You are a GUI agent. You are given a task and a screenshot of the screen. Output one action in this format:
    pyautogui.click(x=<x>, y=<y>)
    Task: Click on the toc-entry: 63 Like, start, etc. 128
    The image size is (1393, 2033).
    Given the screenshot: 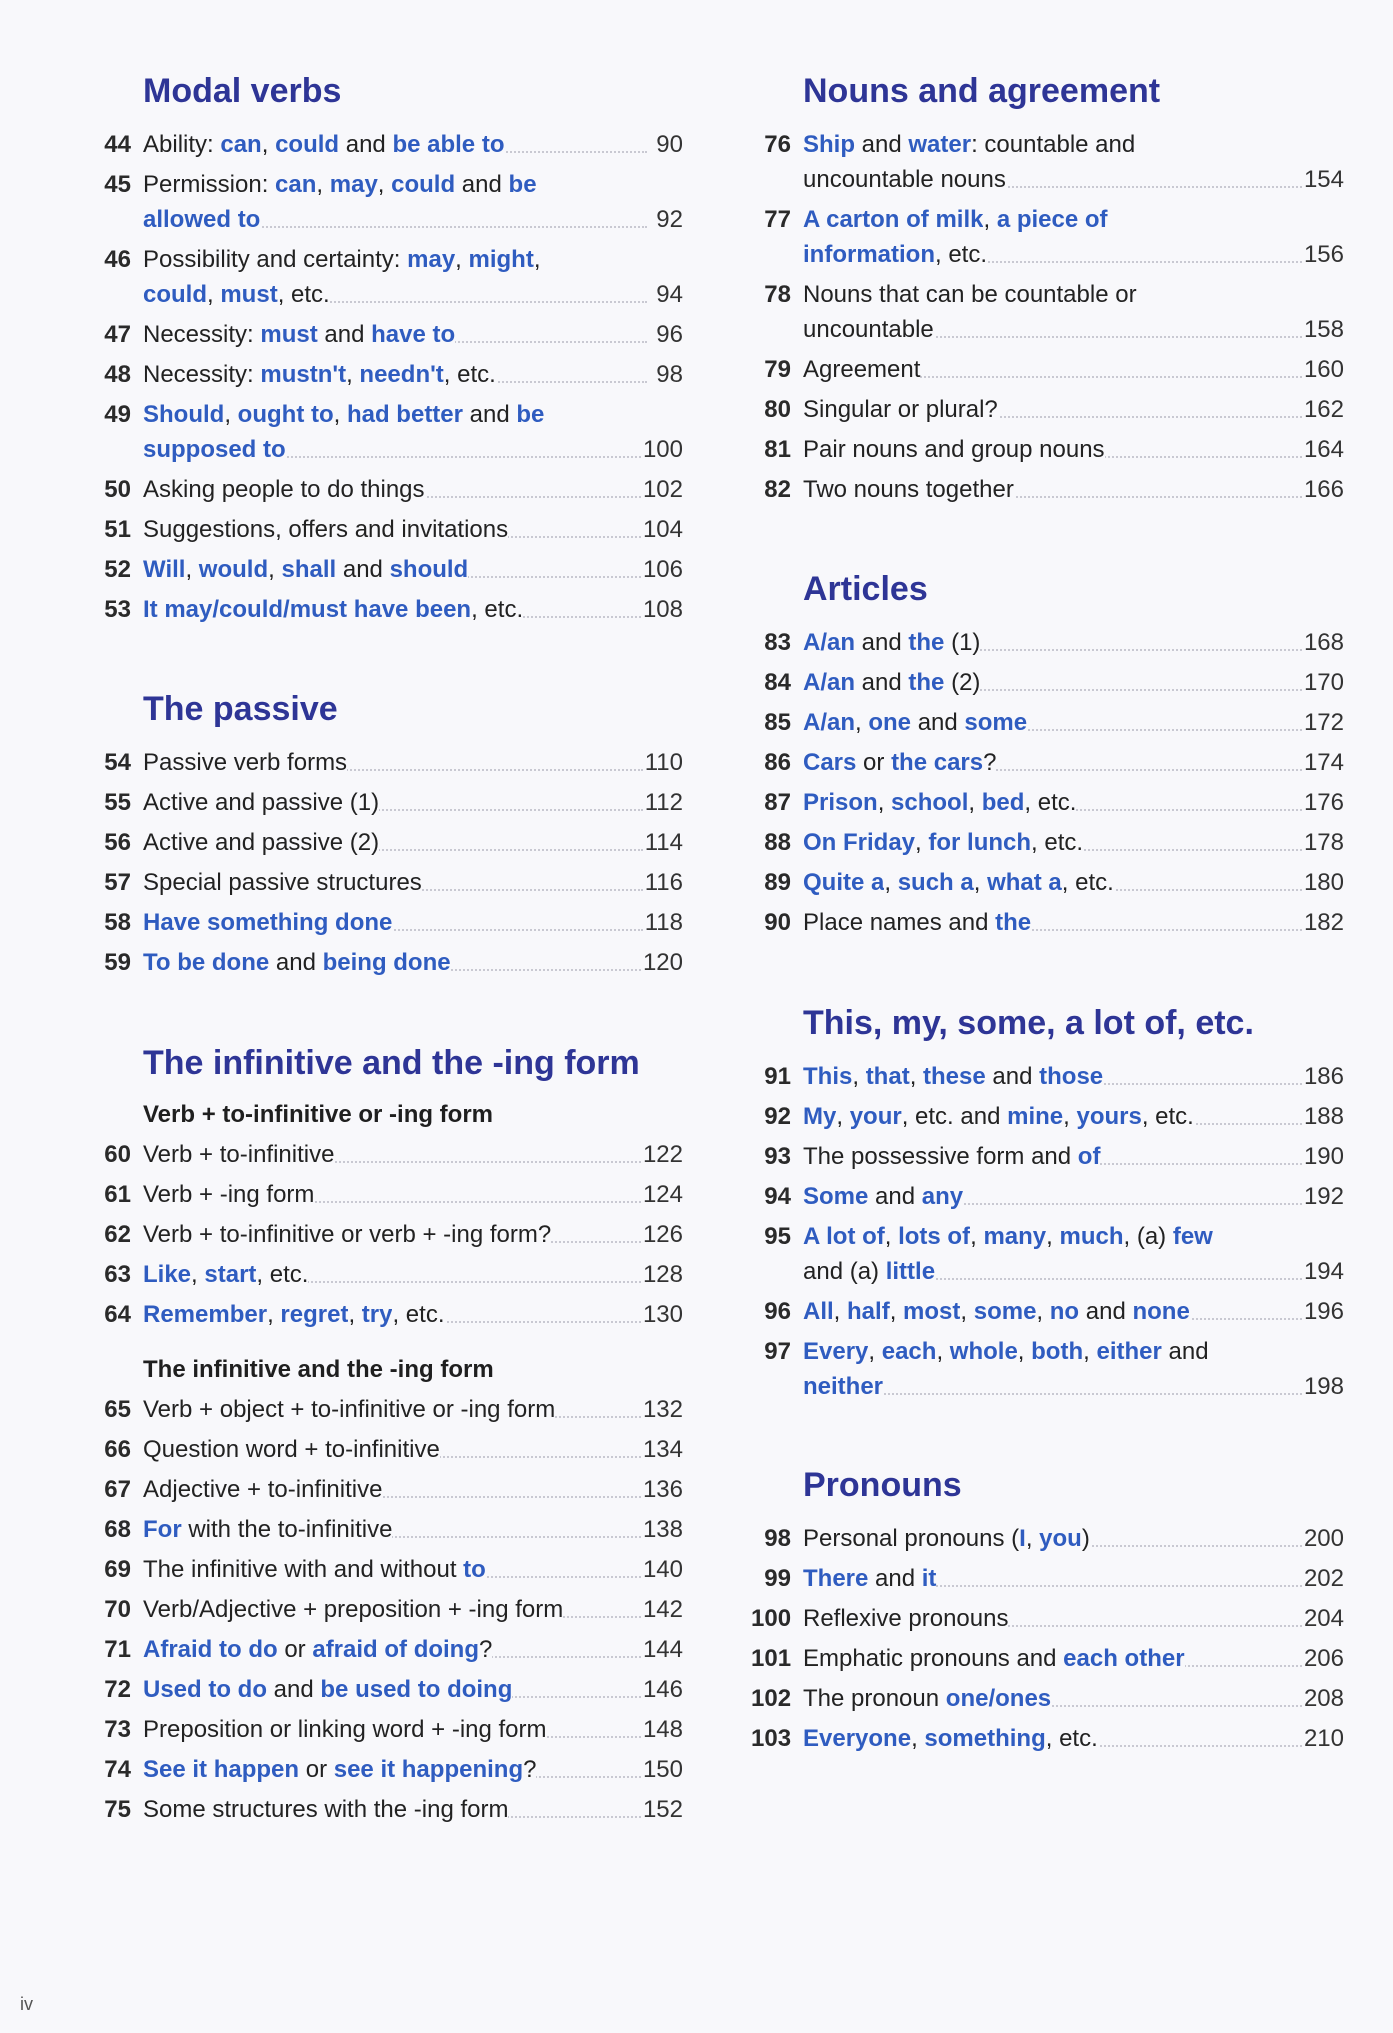 What is the action you would take?
    pyautogui.click(x=387, y=1274)
    